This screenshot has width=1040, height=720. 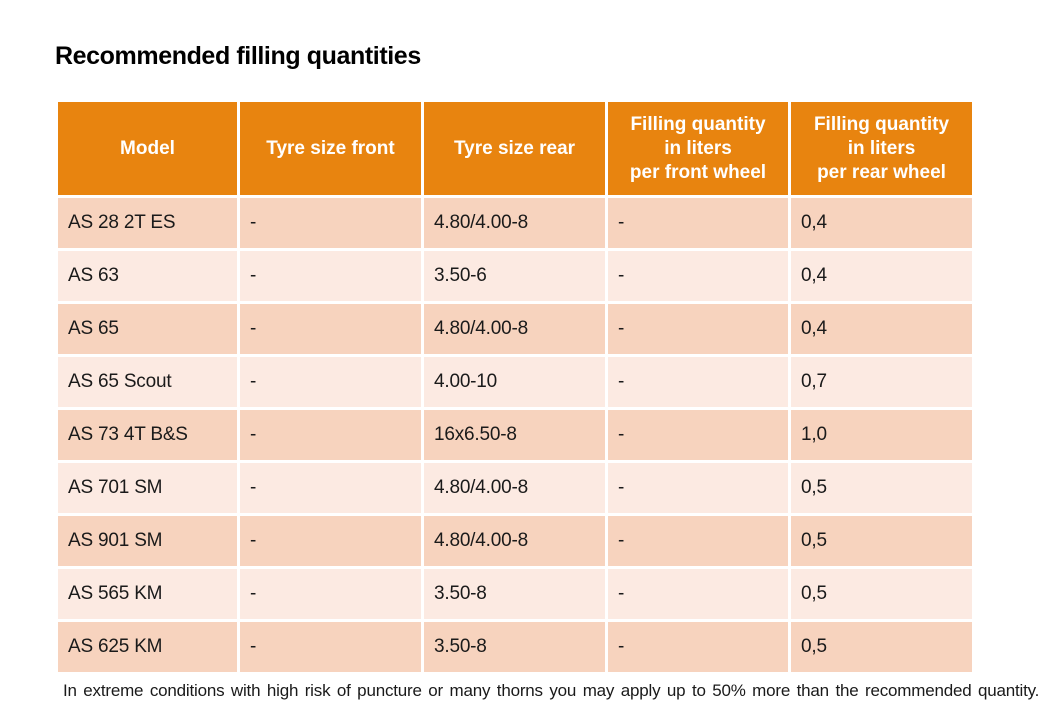 I want to click on table-row: AS 701 SM - 4.80/4.00-8 - 0,5, so click(x=515, y=488).